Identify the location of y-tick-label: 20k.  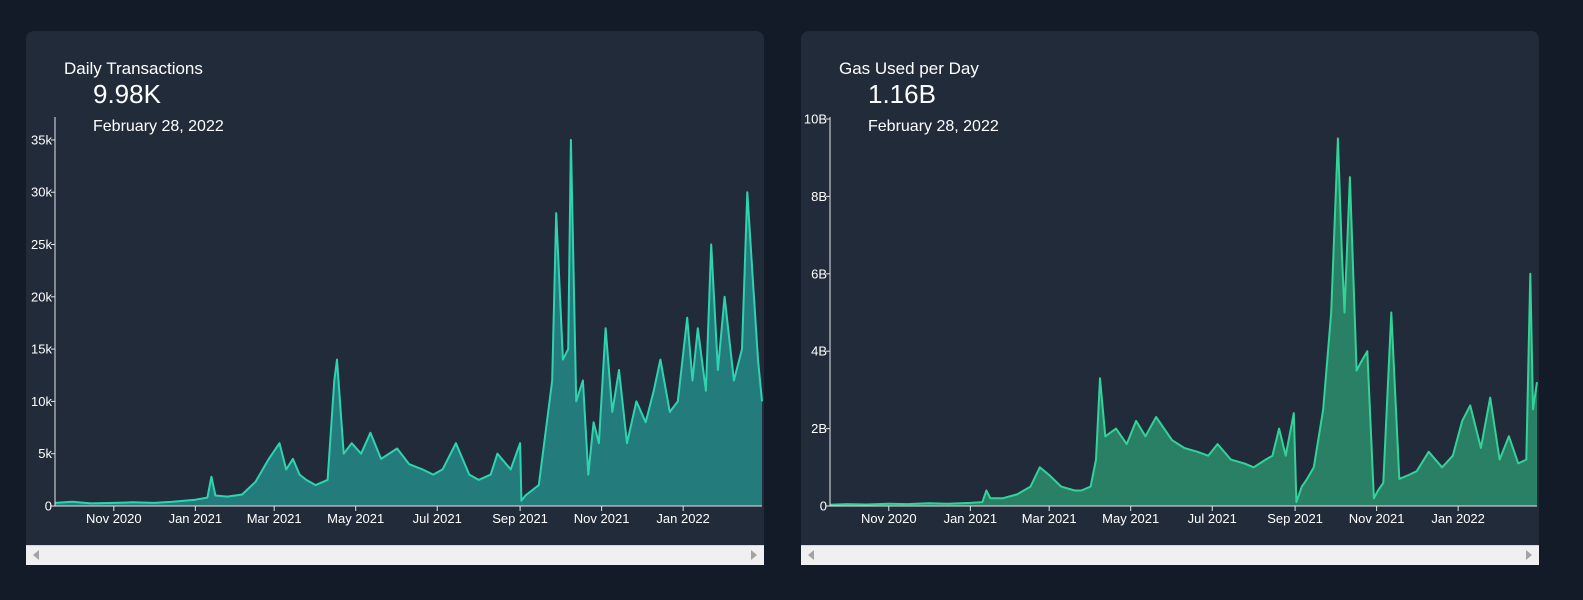
(41, 296).